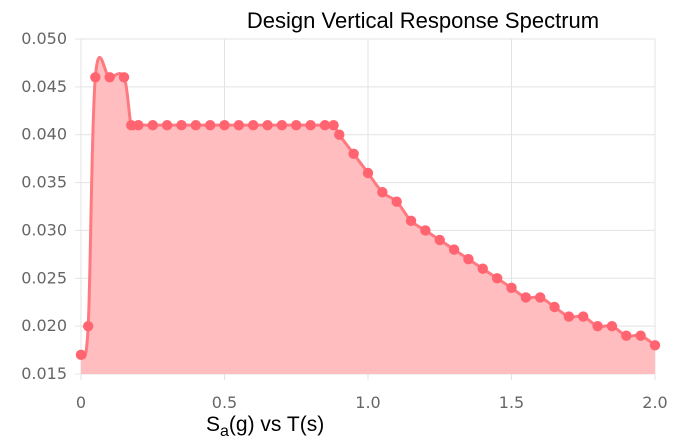  What do you see at coordinates (44, 86) in the screenshot?
I see `y-tick-label: 0.045` at bounding box center [44, 86].